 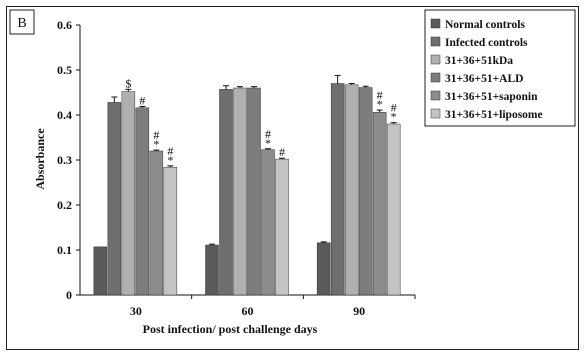 I want to click on legend-label: 31+36+51+ALD, so click(x=484, y=79).